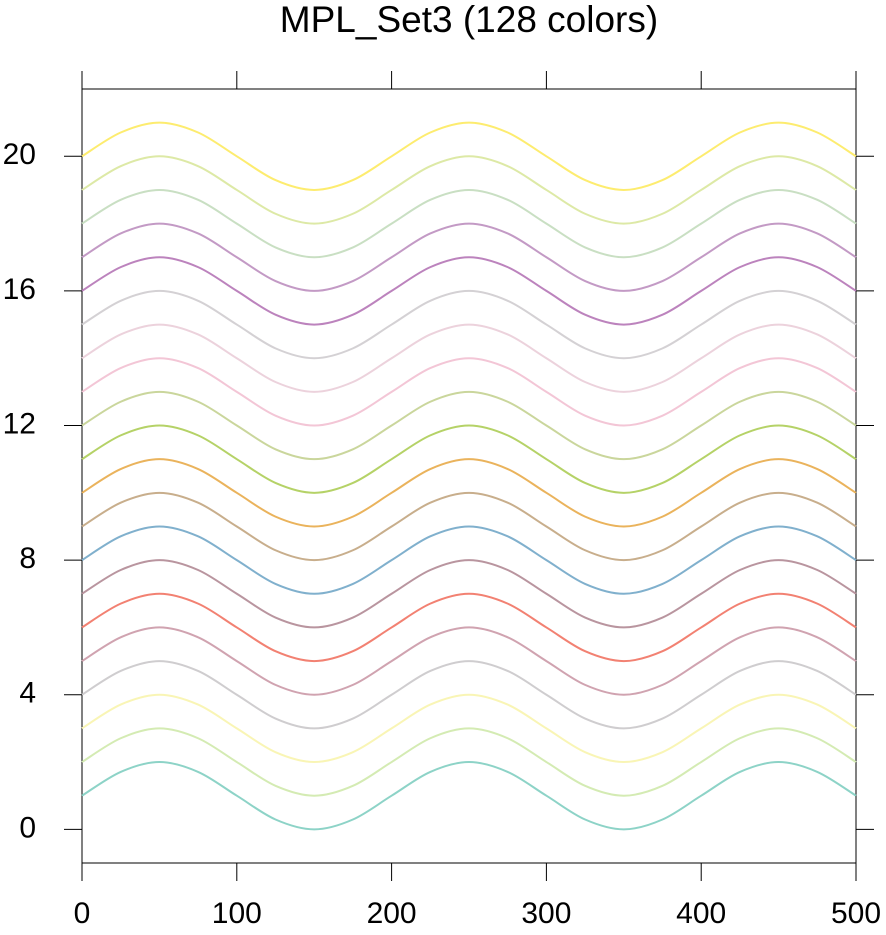 The width and height of the screenshot is (886, 935). What do you see at coordinates (27, 827) in the screenshot?
I see `y-tick-label: 0` at bounding box center [27, 827].